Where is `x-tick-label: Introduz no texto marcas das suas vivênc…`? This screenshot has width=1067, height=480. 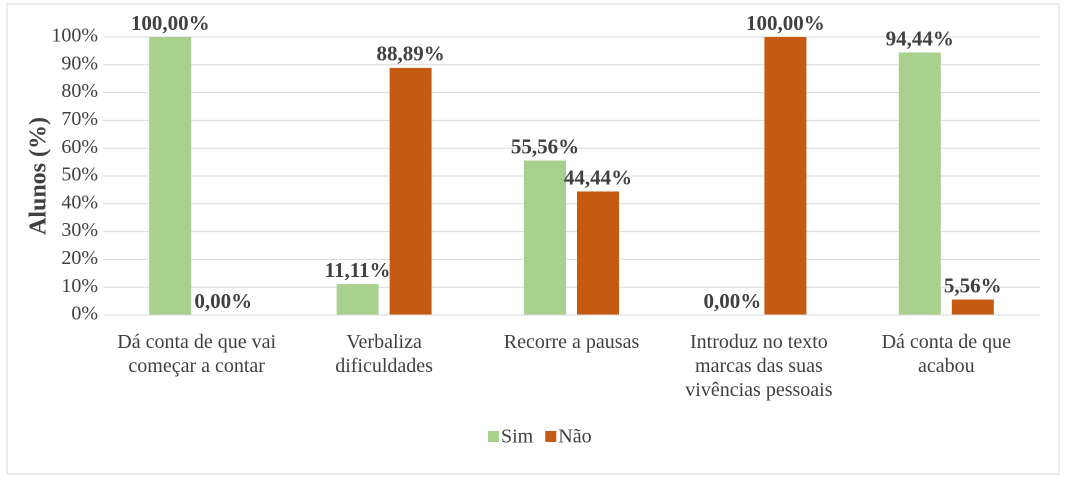 x-tick-label: Introduz no texto marcas das suas vivênc… is located at coordinates (759, 366).